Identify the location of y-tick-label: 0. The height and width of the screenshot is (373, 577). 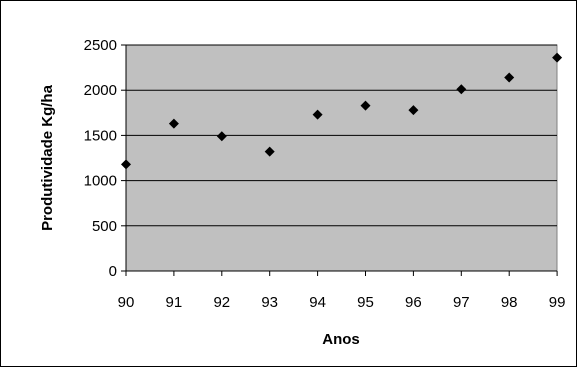
(113, 271).